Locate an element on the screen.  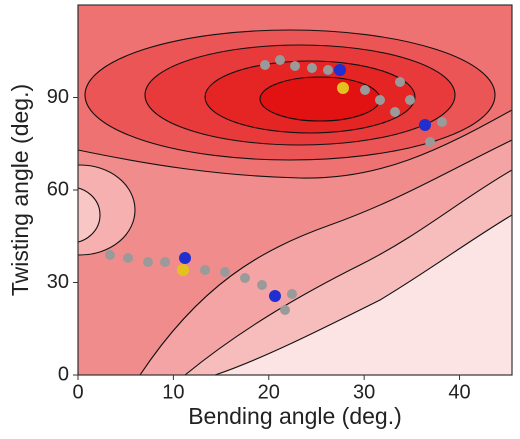
x-tick-label: 40 is located at coordinates (459, 392).